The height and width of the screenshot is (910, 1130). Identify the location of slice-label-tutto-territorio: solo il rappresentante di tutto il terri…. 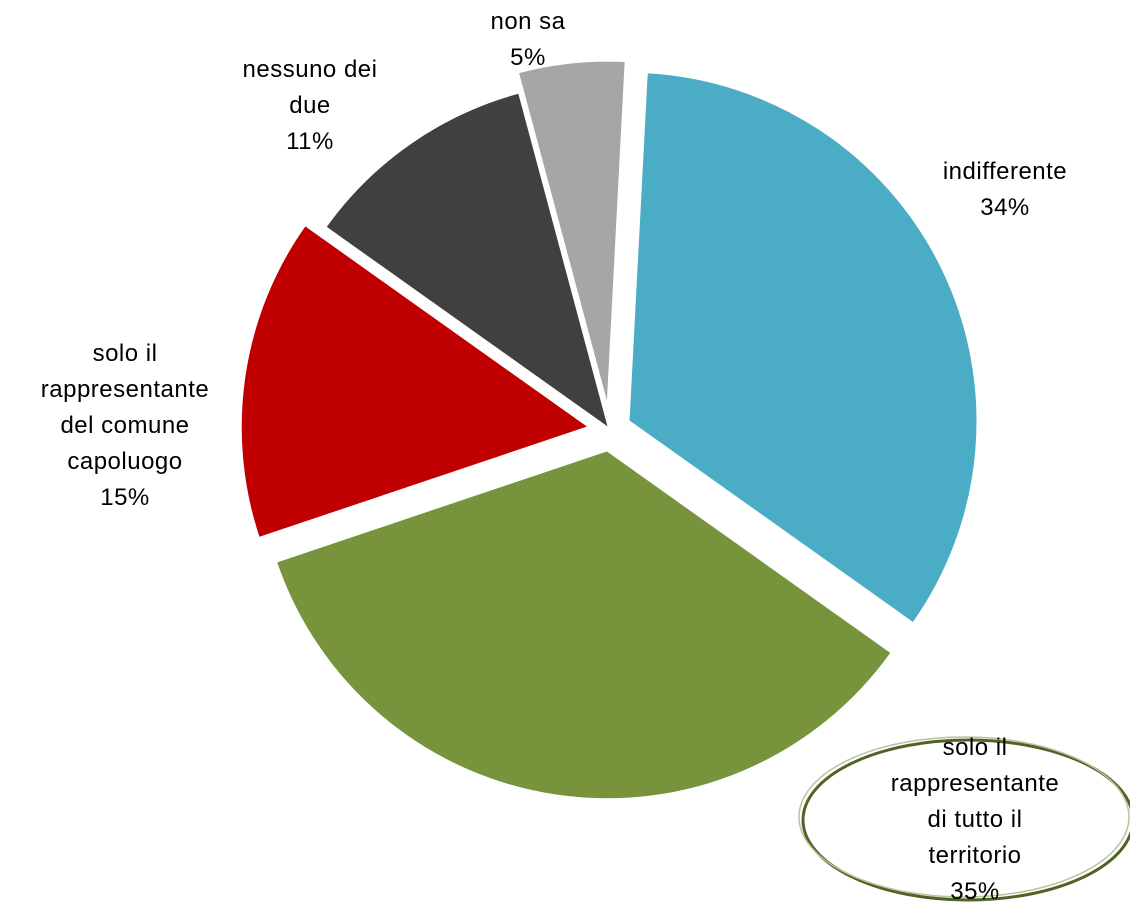
(975, 819).